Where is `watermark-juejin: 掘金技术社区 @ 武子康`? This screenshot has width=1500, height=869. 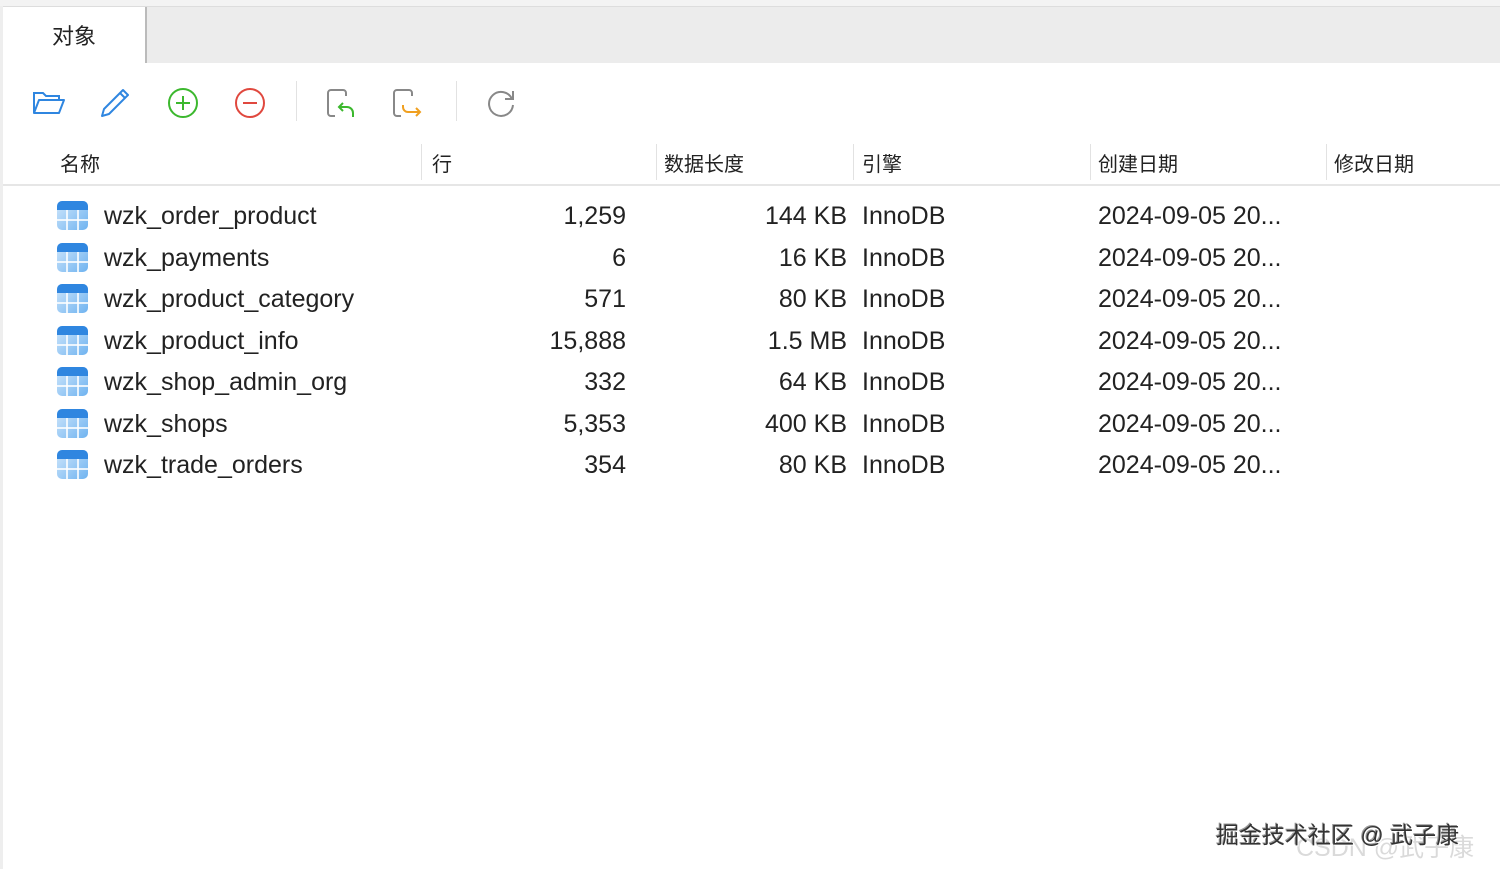
watermark-juejin: 掘金技术社区 @ 武子康 is located at coordinates (1338, 835).